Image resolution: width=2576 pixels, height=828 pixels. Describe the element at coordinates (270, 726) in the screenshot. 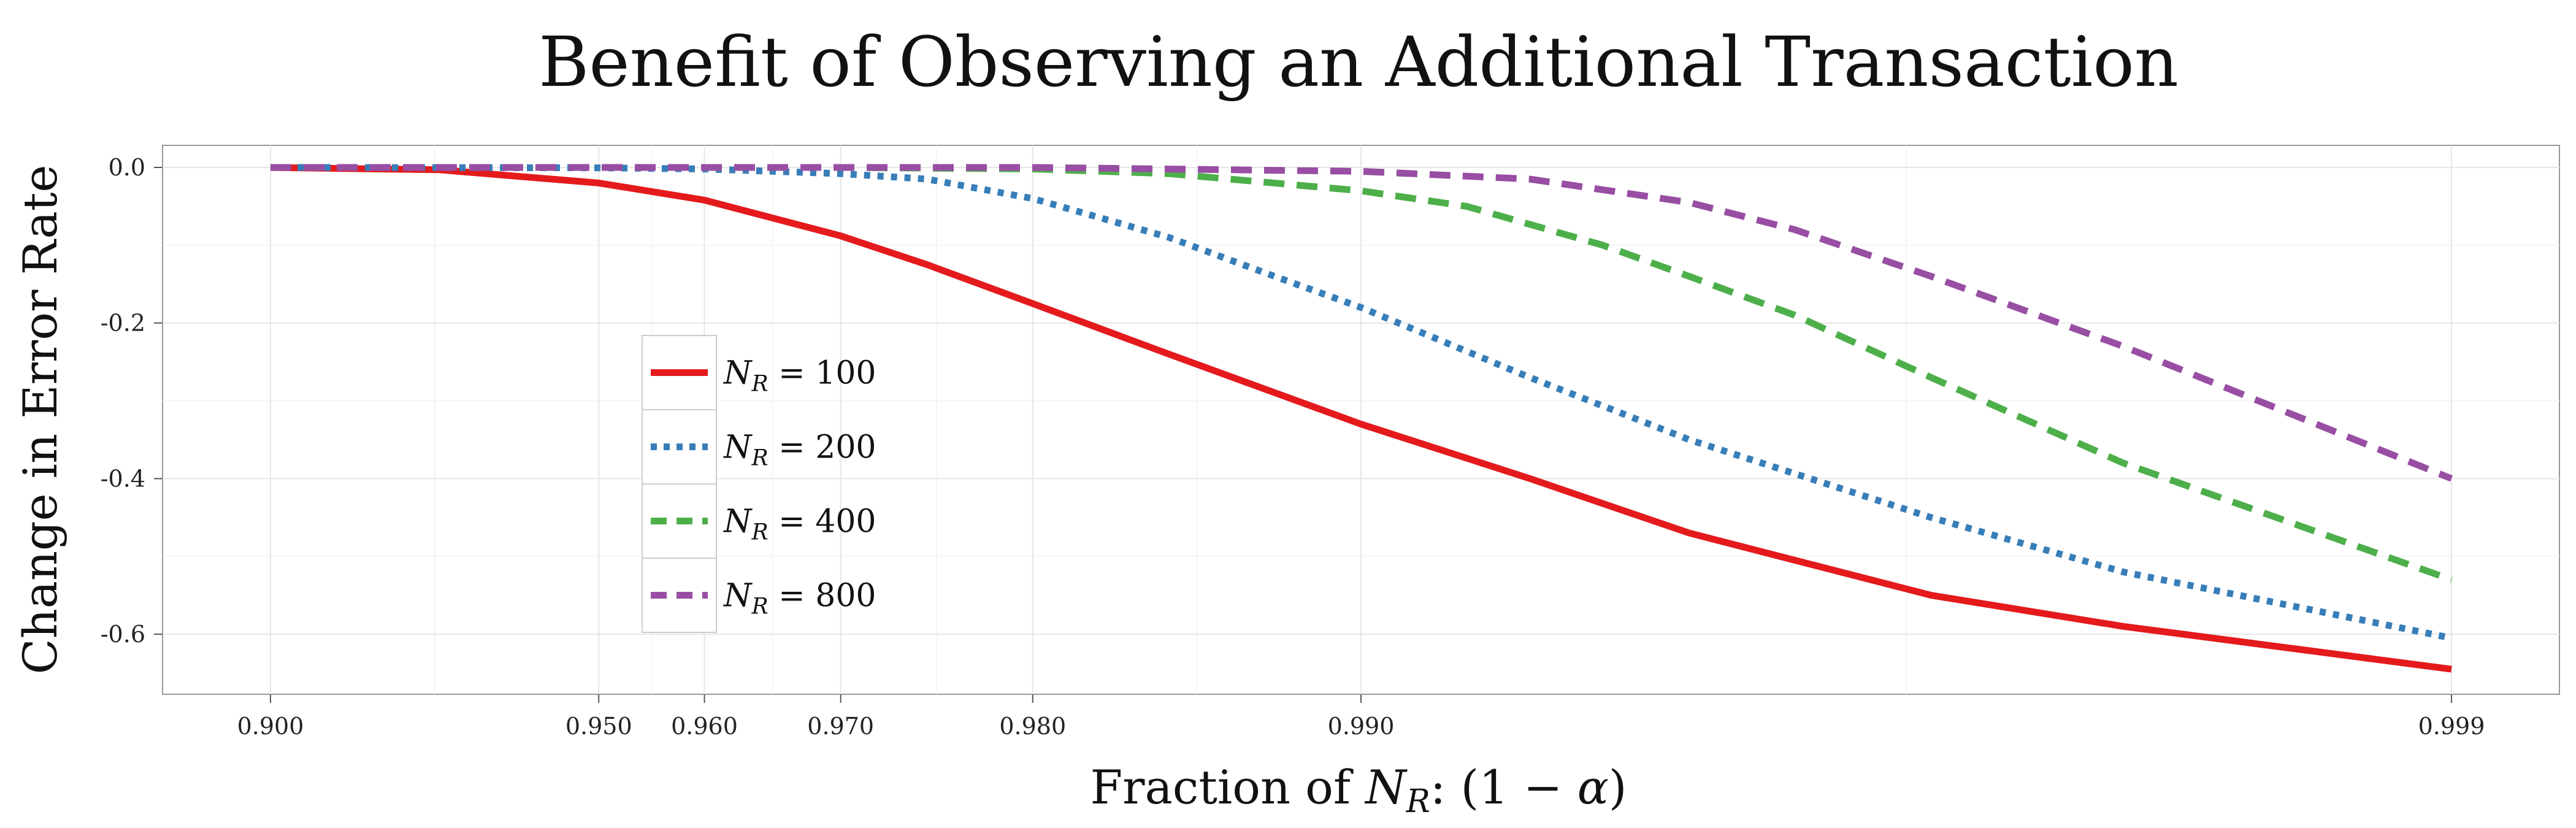

I see `x-tick-label: 0.900` at that location.